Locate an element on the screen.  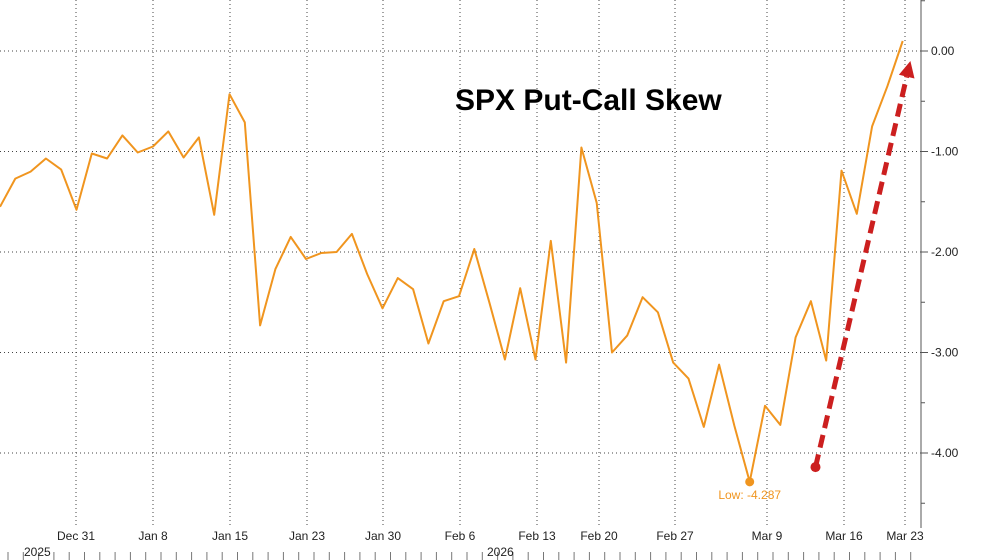
low-marker-label: Low: -4.287 is located at coordinates (749, 495).